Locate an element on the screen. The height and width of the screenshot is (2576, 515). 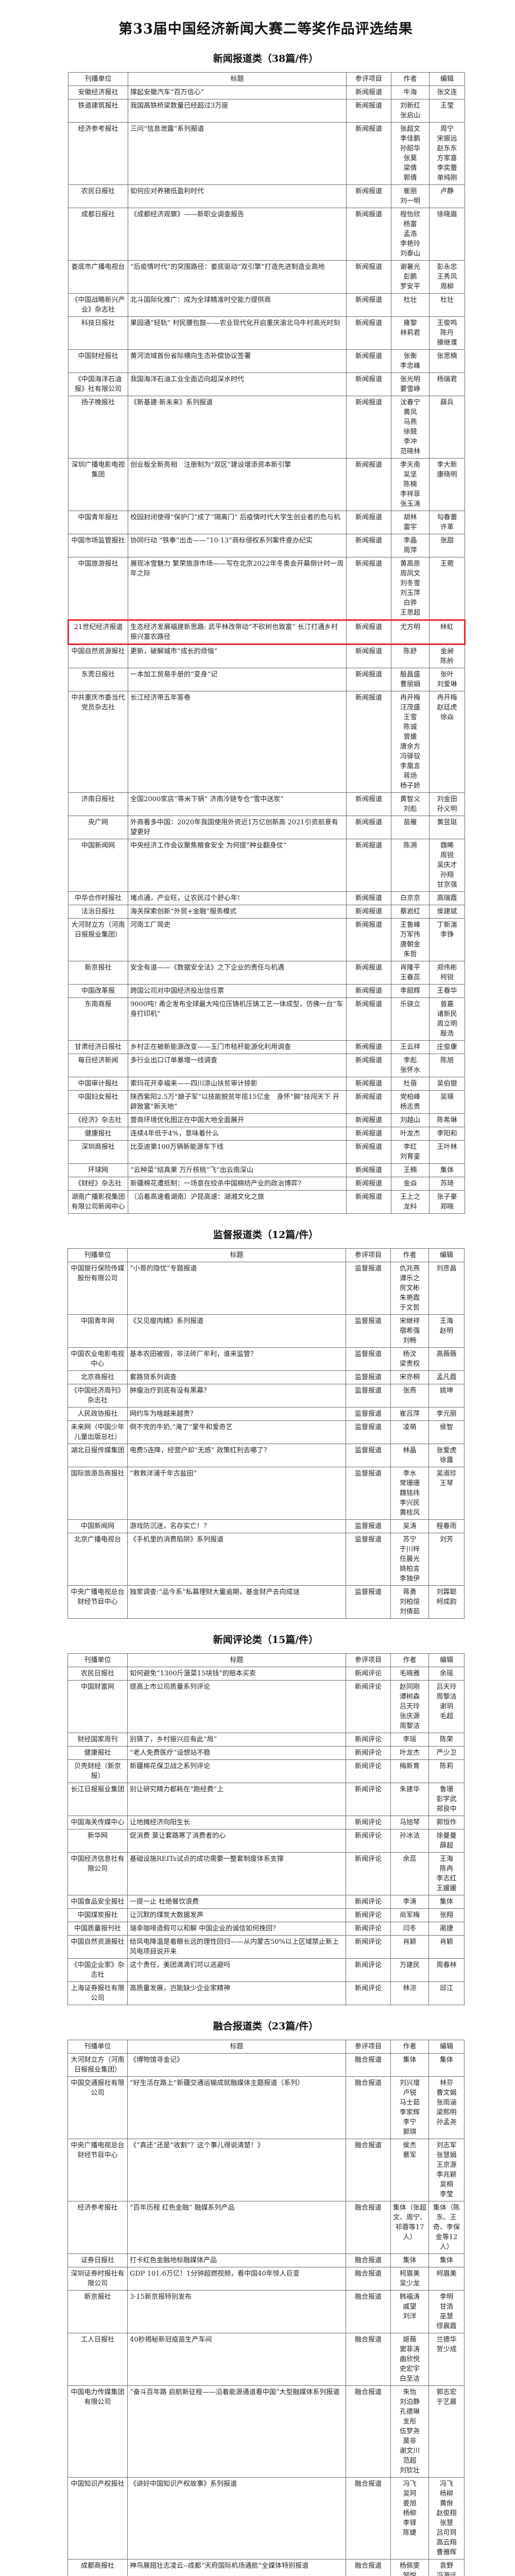
author-name: 胡林 is located at coordinates (410, 517).